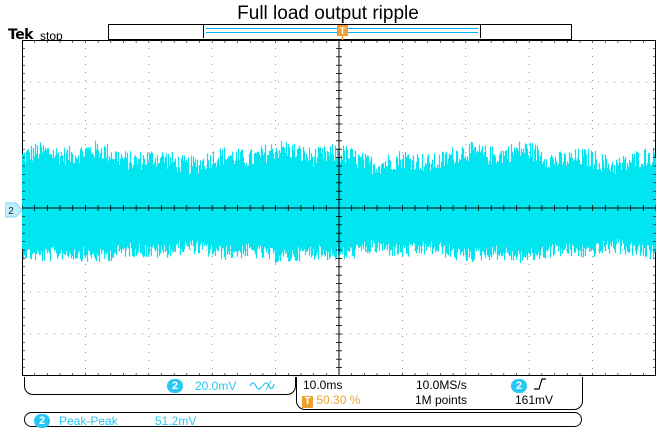  I want to click on measurement-value: 51.2mV, so click(176, 421).